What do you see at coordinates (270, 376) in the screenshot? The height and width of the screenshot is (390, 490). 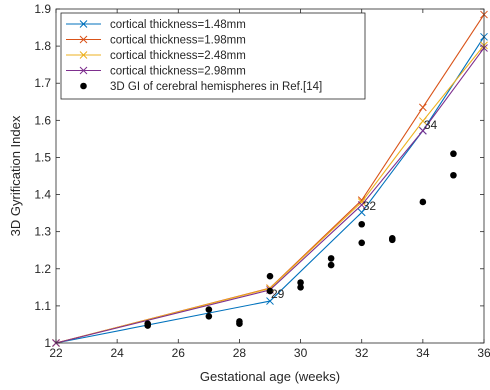 I see `x-axis-label: Gestational age (weeks)` at bounding box center [270, 376].